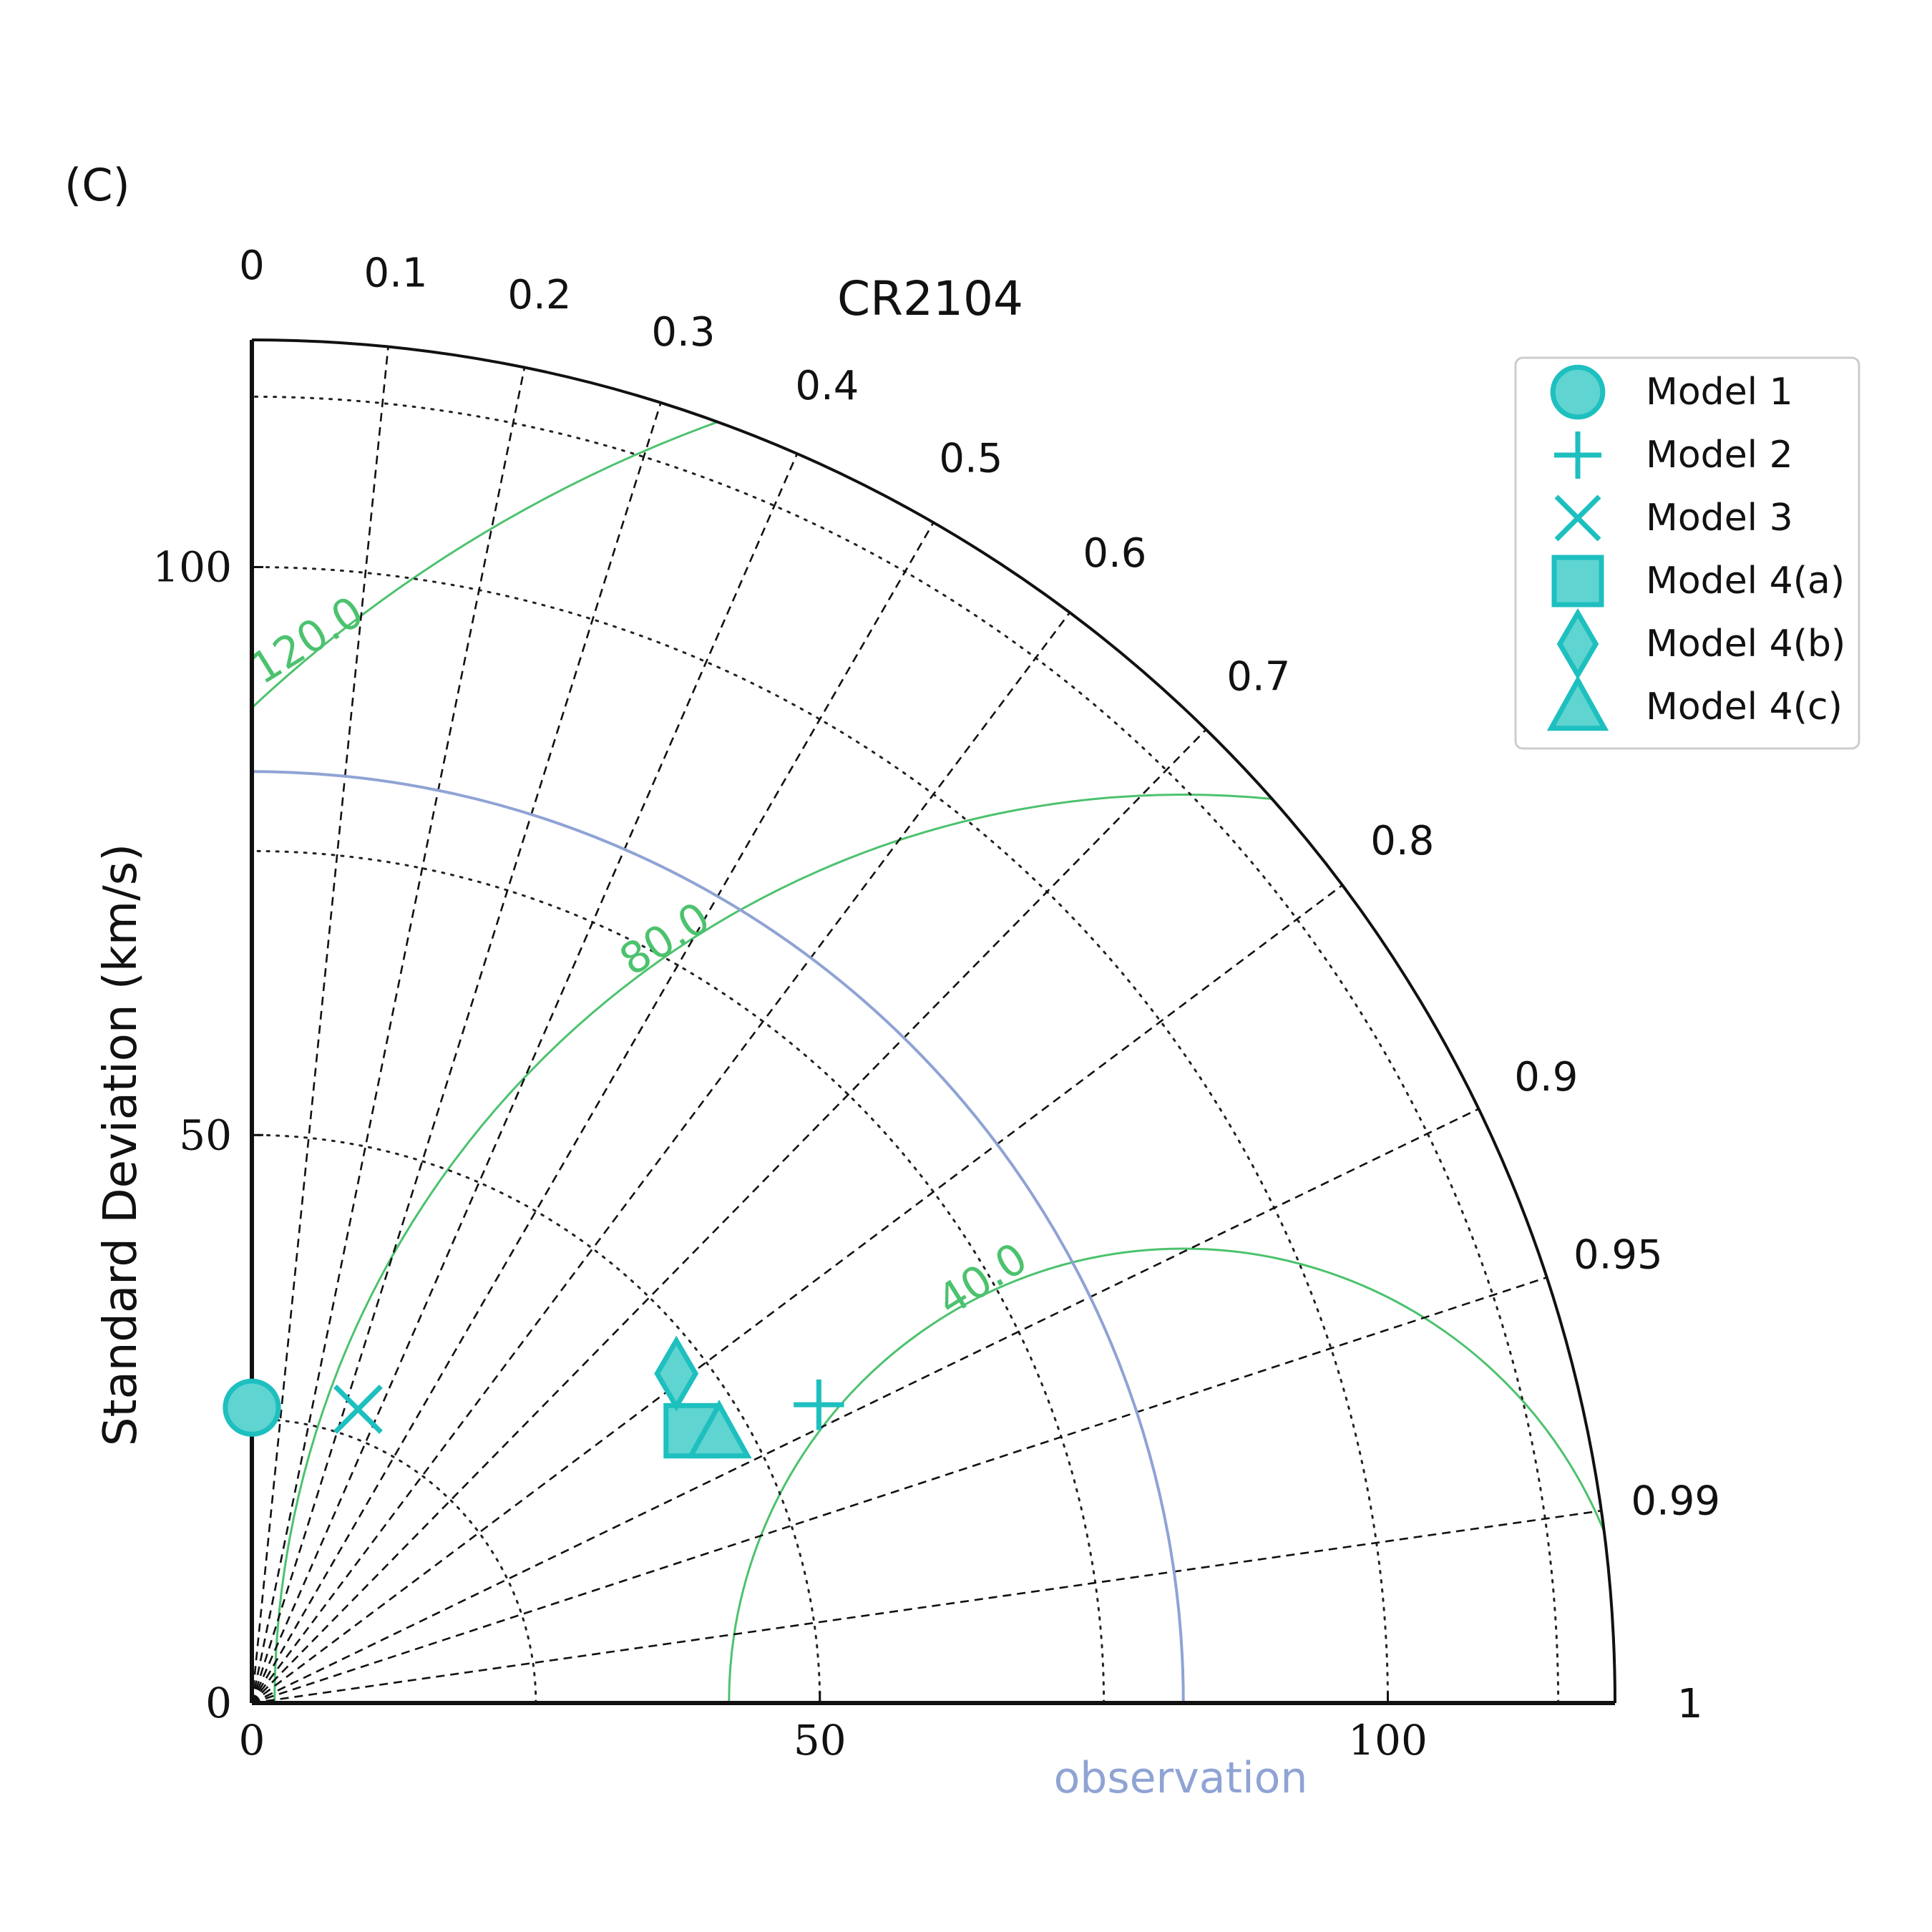  I want to click on legend-label-model-4b: Model 4(b), so click(1745, 644).